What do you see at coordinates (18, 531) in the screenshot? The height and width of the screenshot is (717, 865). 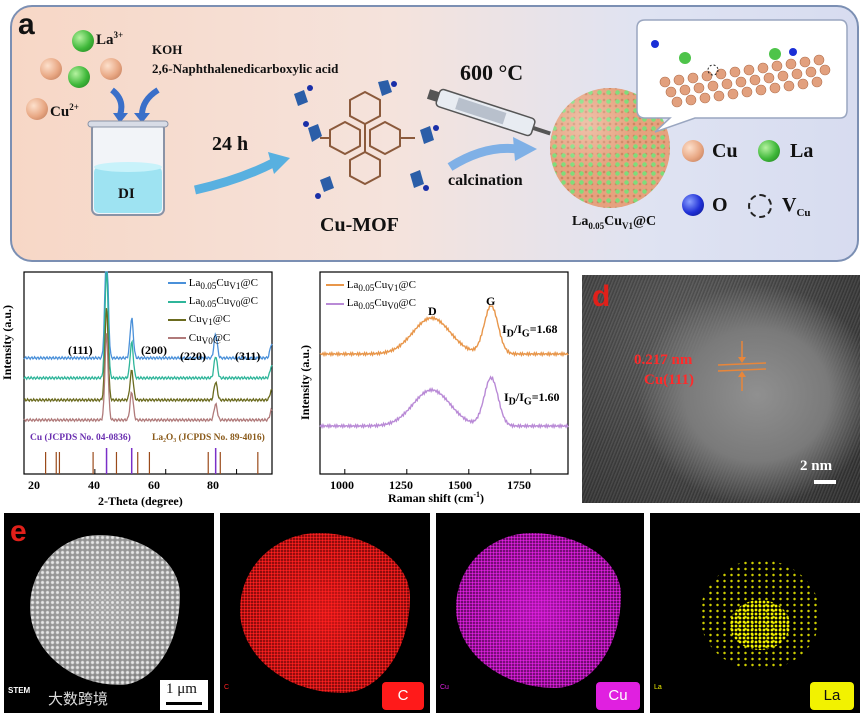 I see `panel-e-label: e` at bounding box center [18, 531].